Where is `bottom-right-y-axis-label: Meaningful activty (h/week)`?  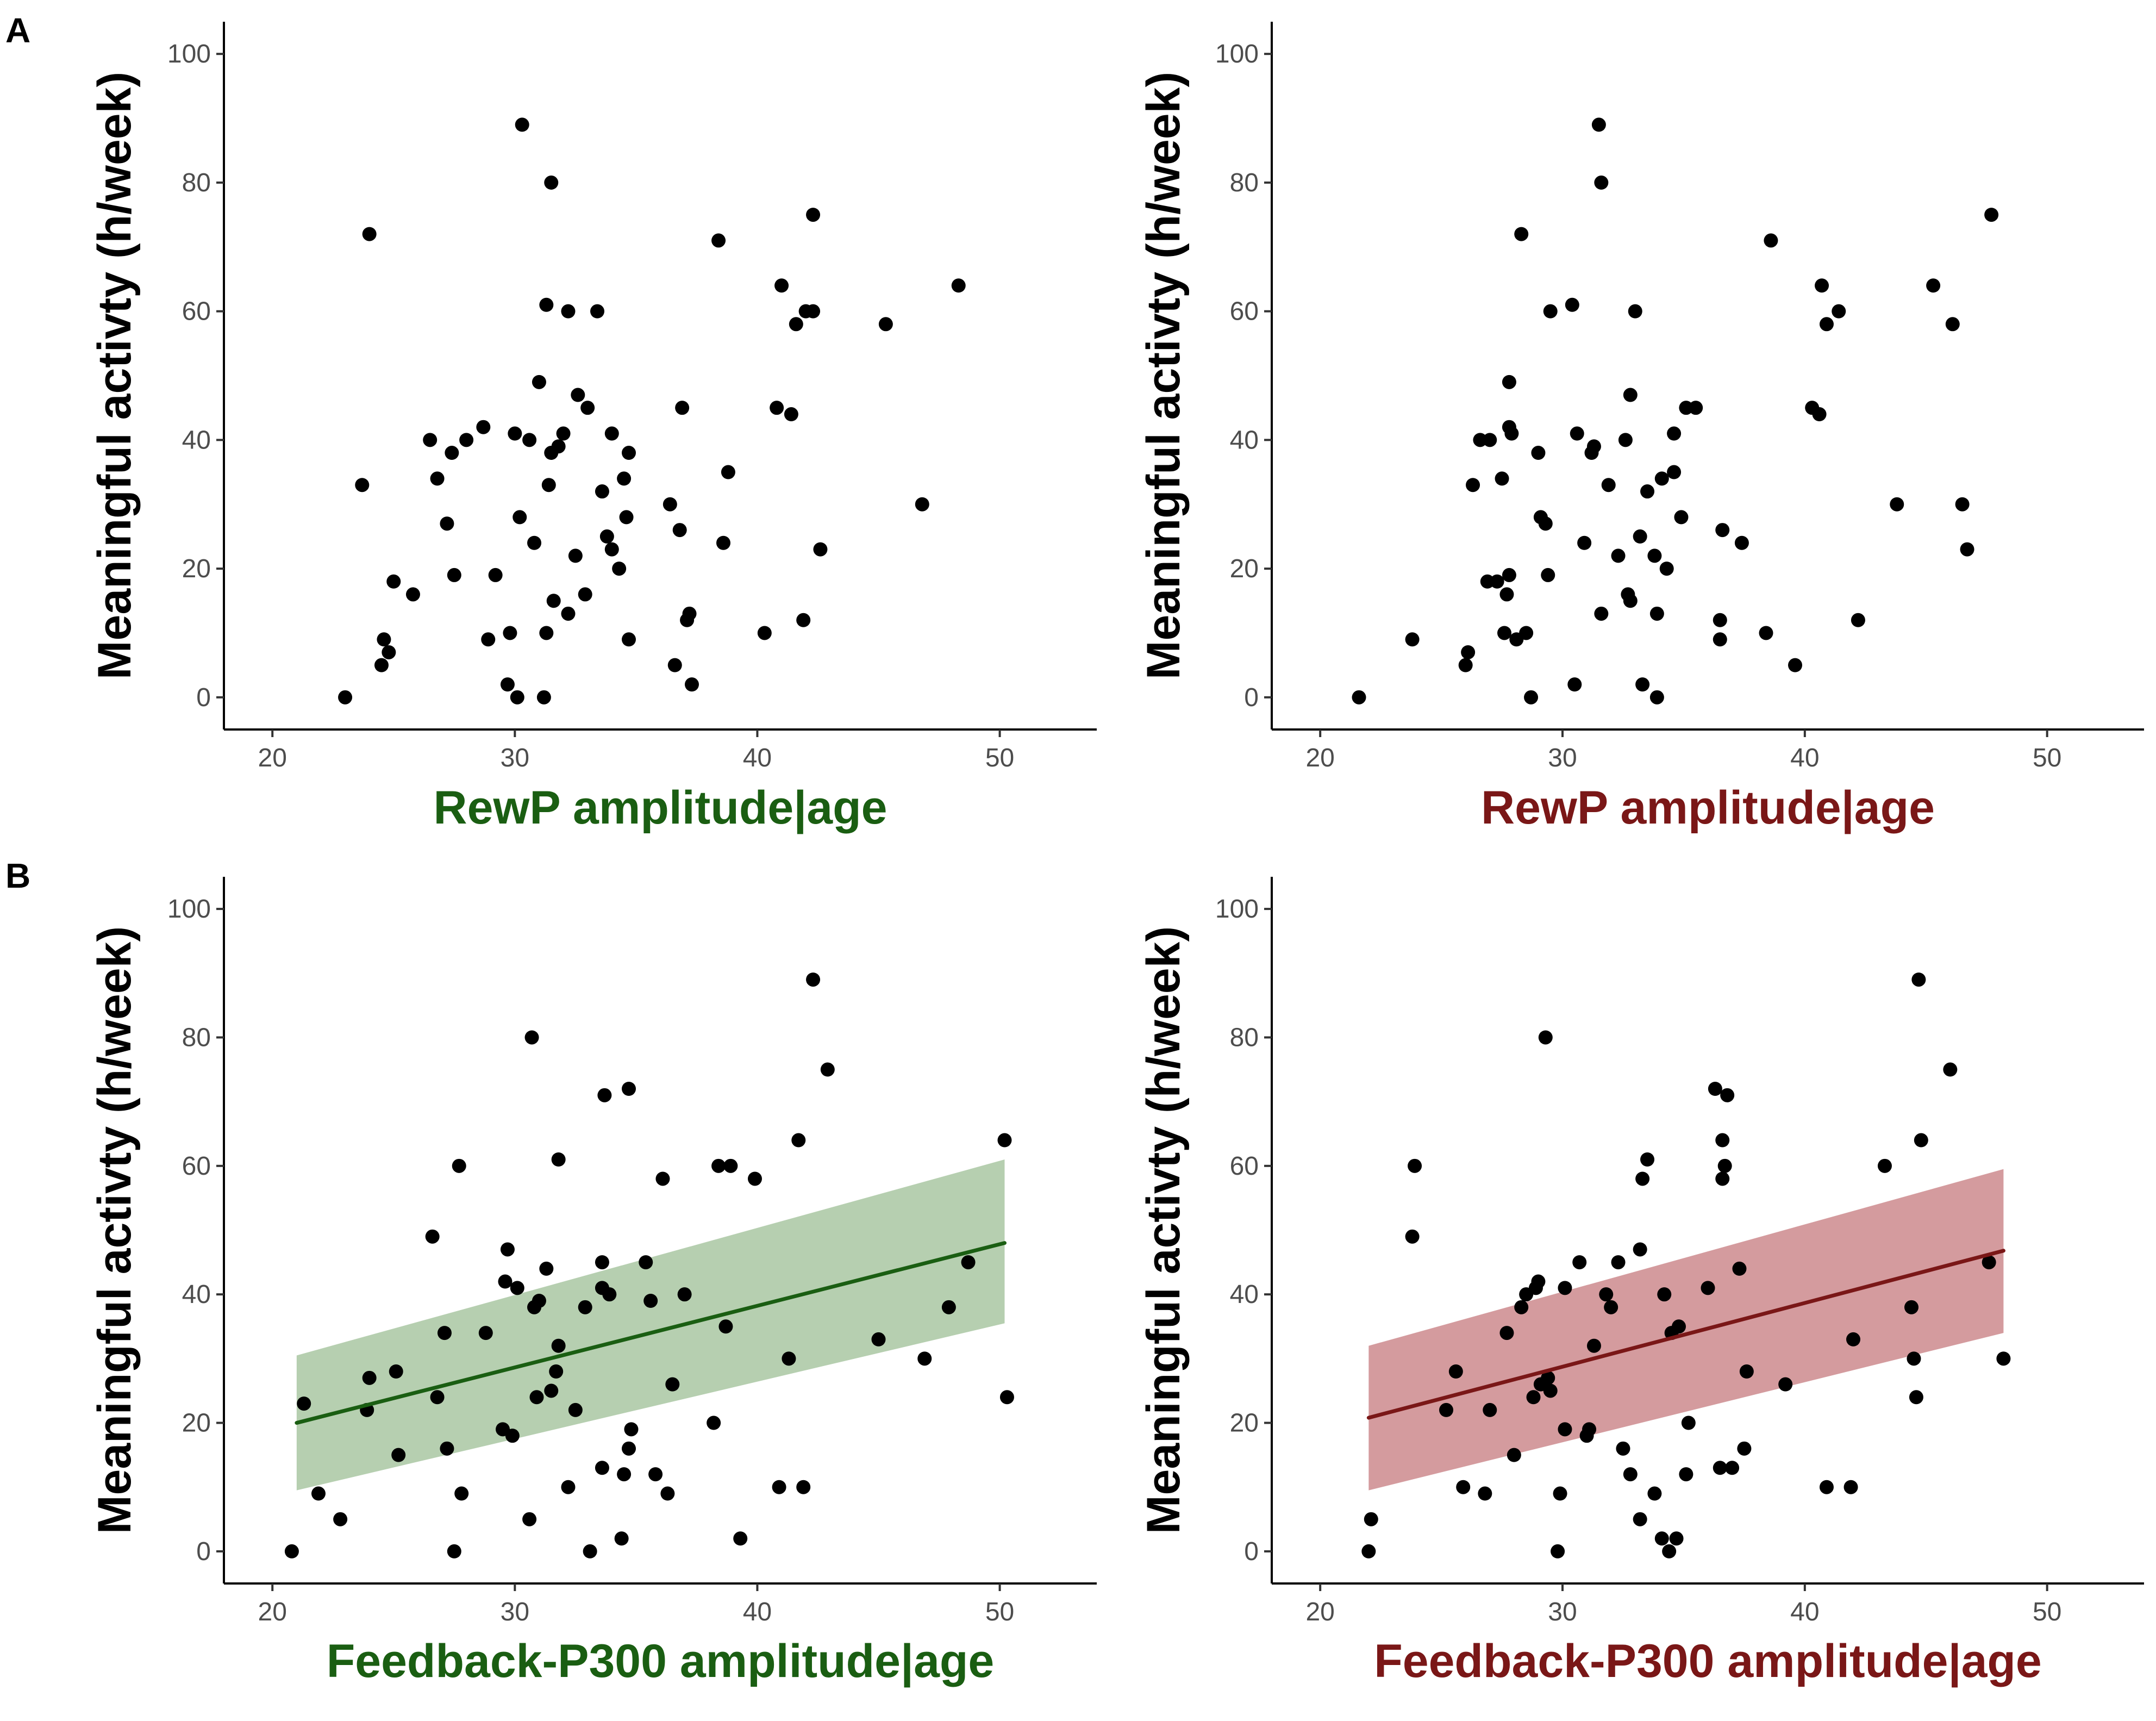
bottom-right-y-axis-label: Meaningful activty (h/week) is located at coordinates (1164, 1230).